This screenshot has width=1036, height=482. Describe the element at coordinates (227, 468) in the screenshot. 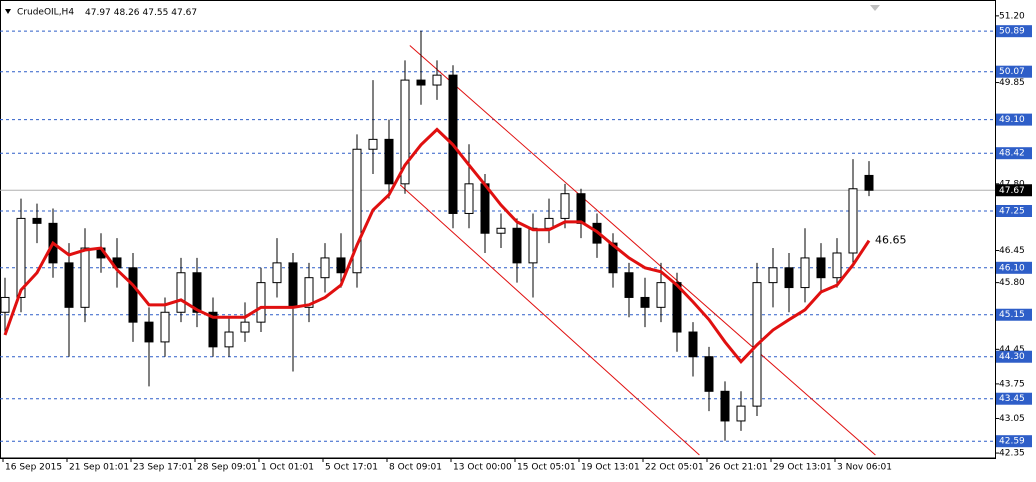

I see `x-tick-label: 28 Sep 09:01` at that location.